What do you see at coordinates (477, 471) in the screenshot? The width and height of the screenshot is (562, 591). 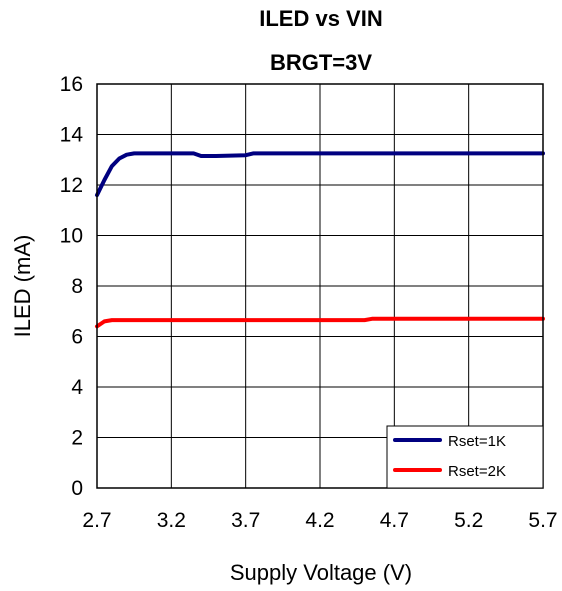 I see `legend-label-2: Rset=2K` at bounding box center [477, 471].